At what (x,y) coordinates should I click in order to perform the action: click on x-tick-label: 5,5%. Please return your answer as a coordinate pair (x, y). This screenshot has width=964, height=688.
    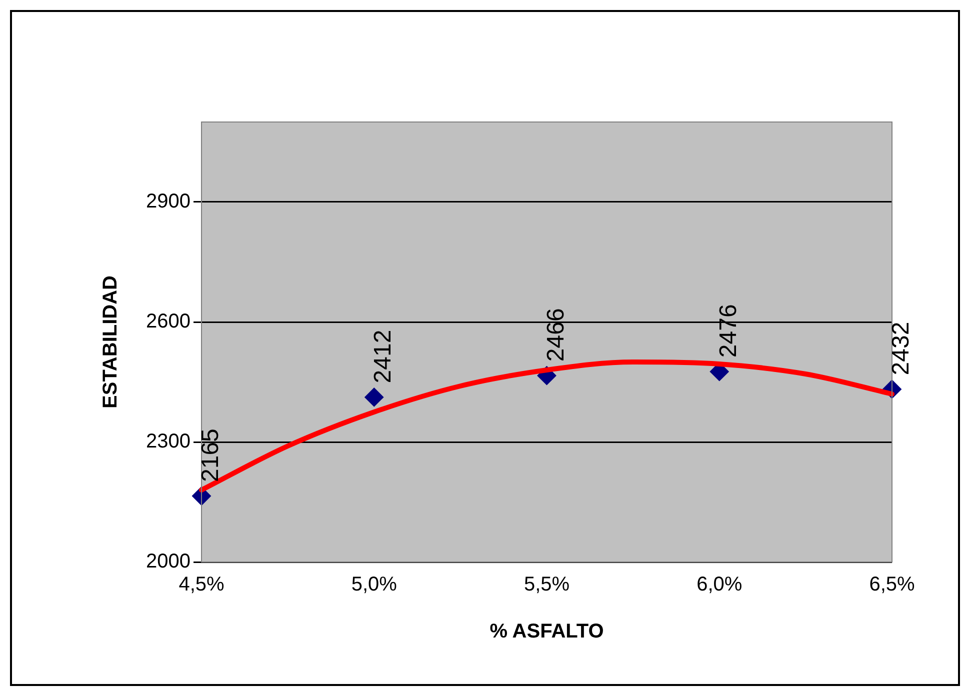
    Looking at the image, I should click on (547, 585).